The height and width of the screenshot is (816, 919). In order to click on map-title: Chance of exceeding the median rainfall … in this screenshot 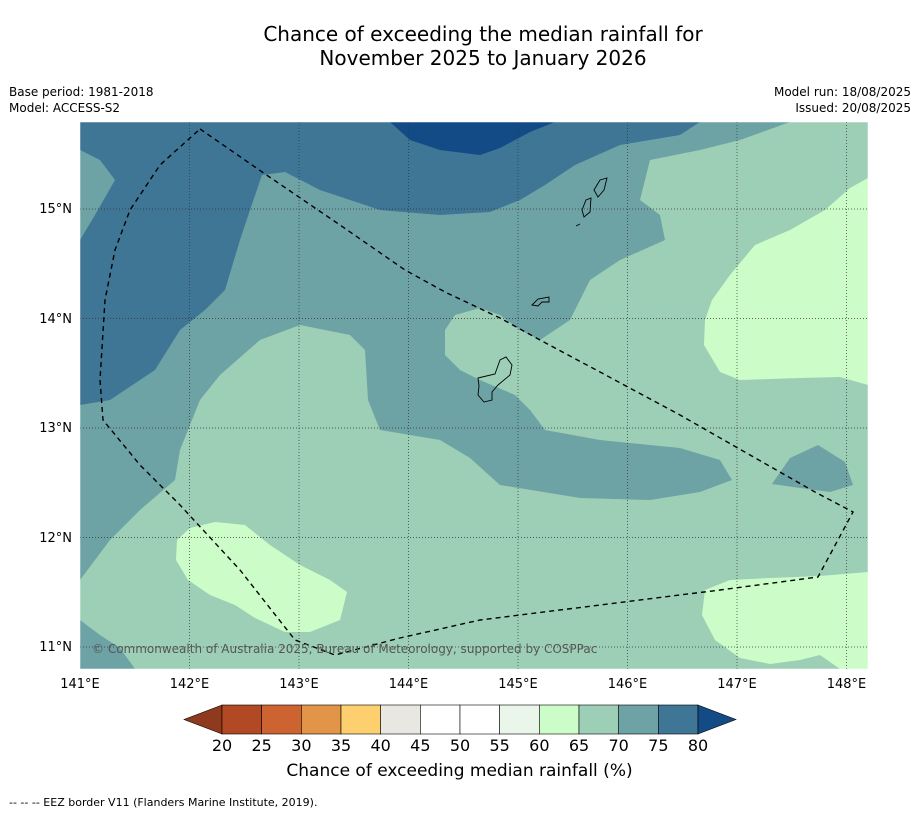, I will do `click(459, 46)`.